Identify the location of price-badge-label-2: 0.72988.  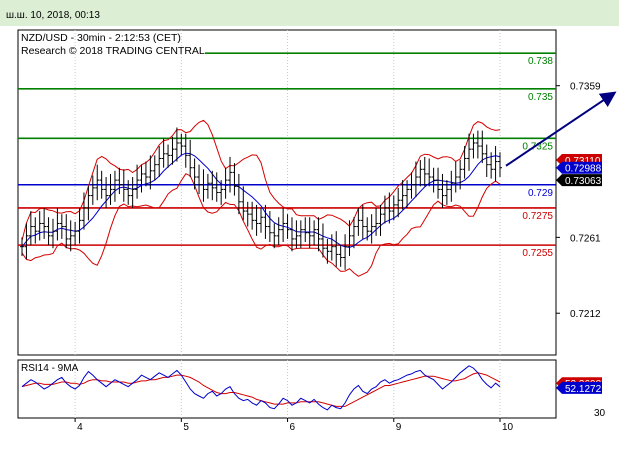
(583, 169).